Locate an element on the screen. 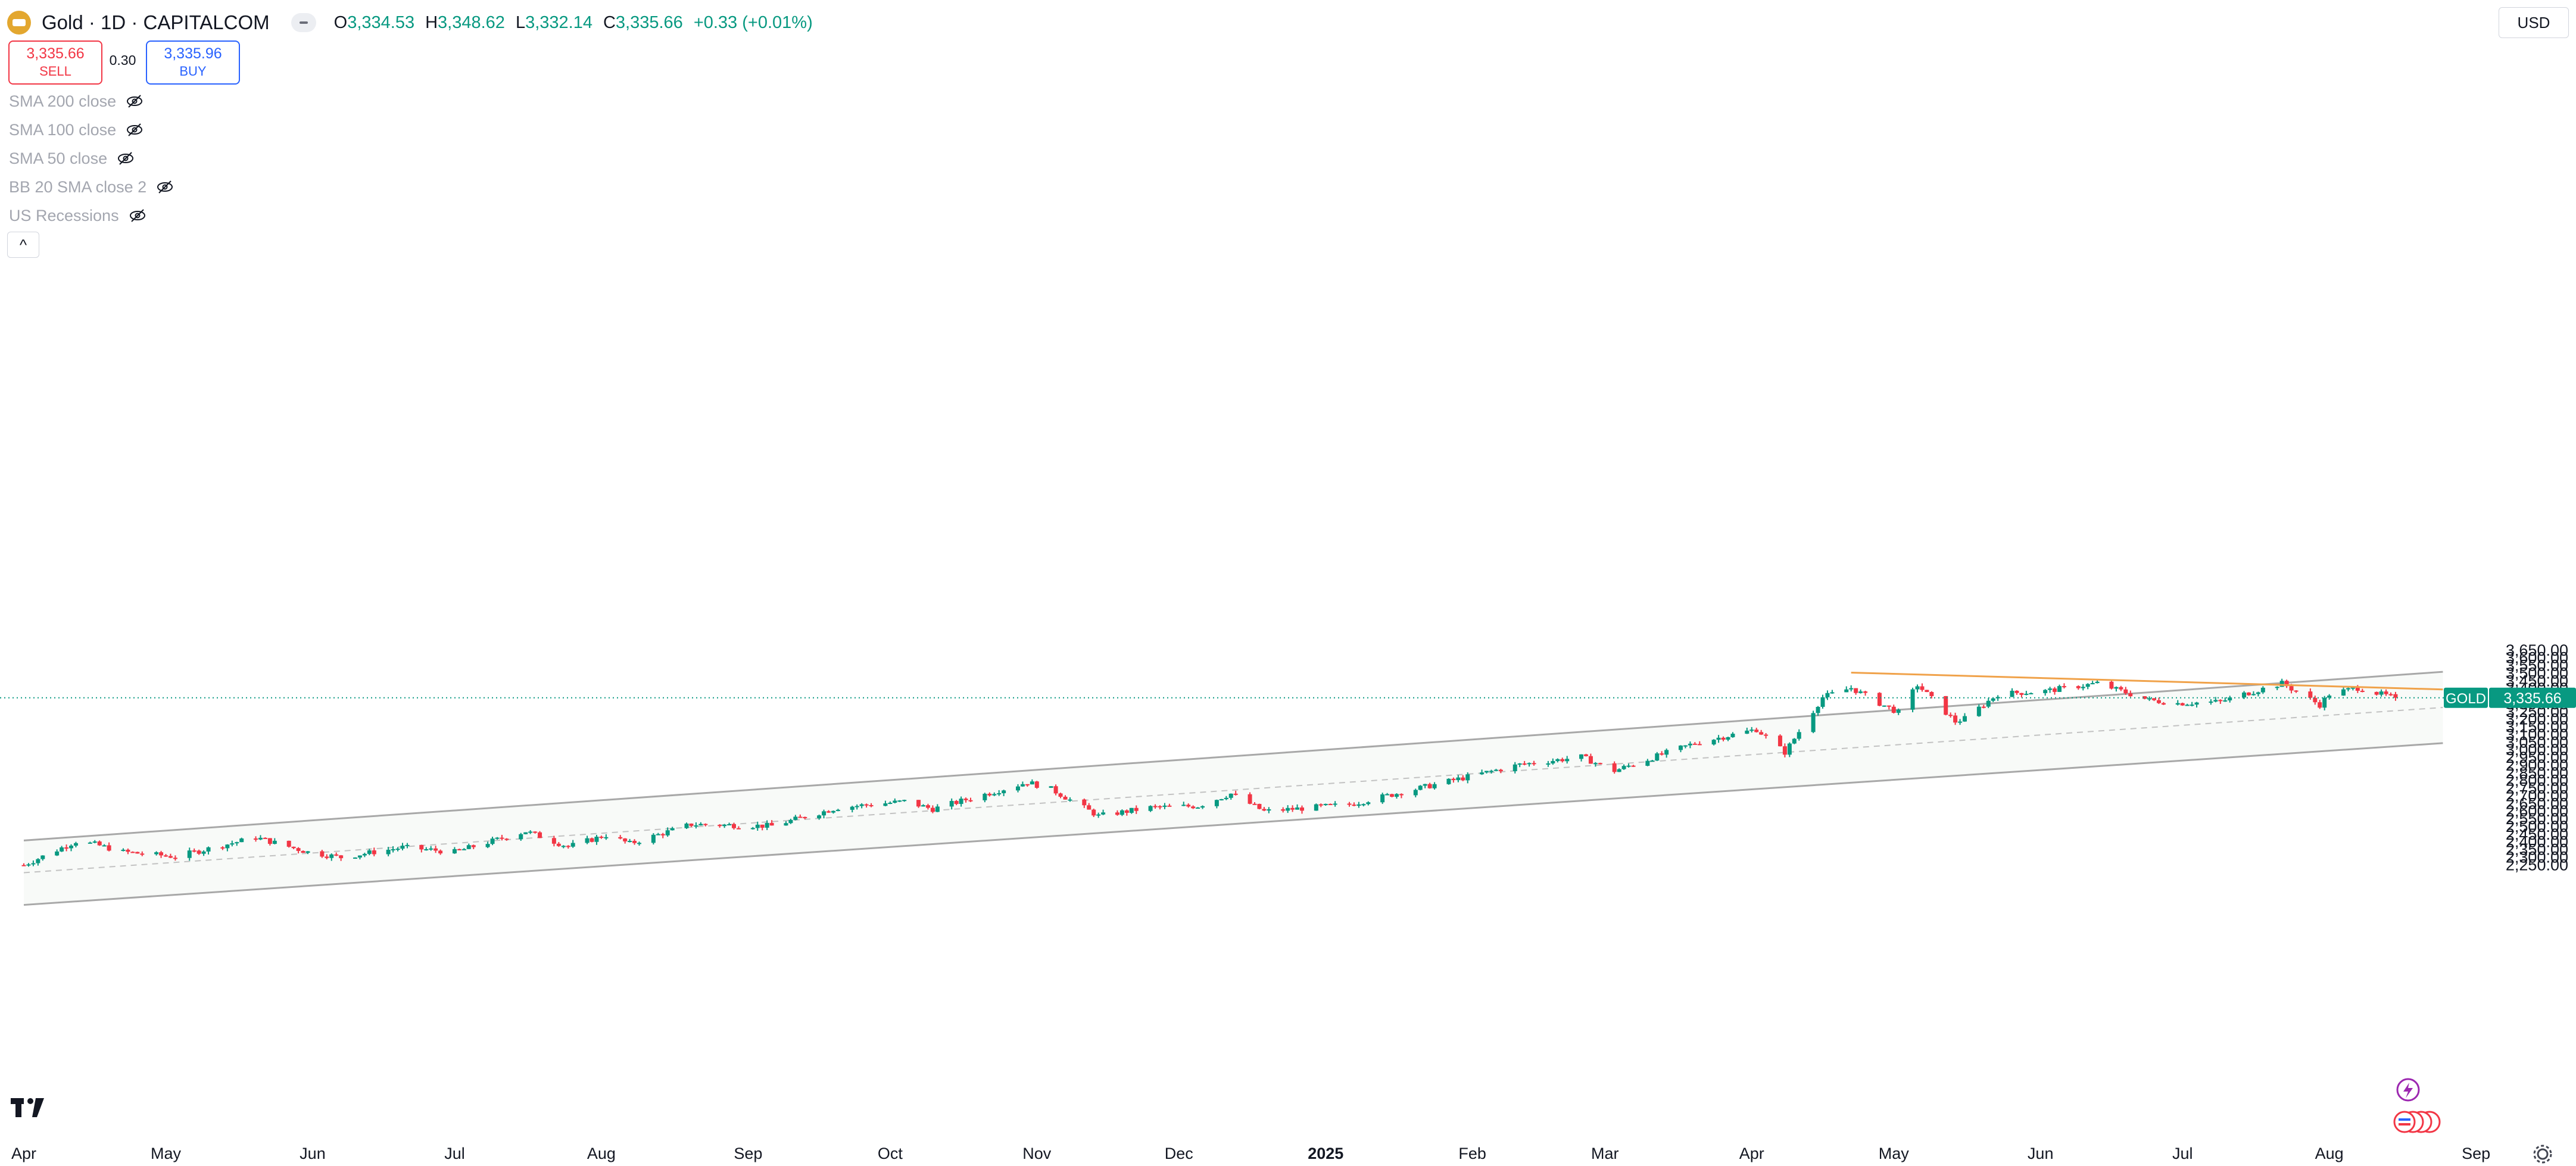 The width and height of the screenshot is (2576, 1166). more-options-button is located at coordinates (303, 23).